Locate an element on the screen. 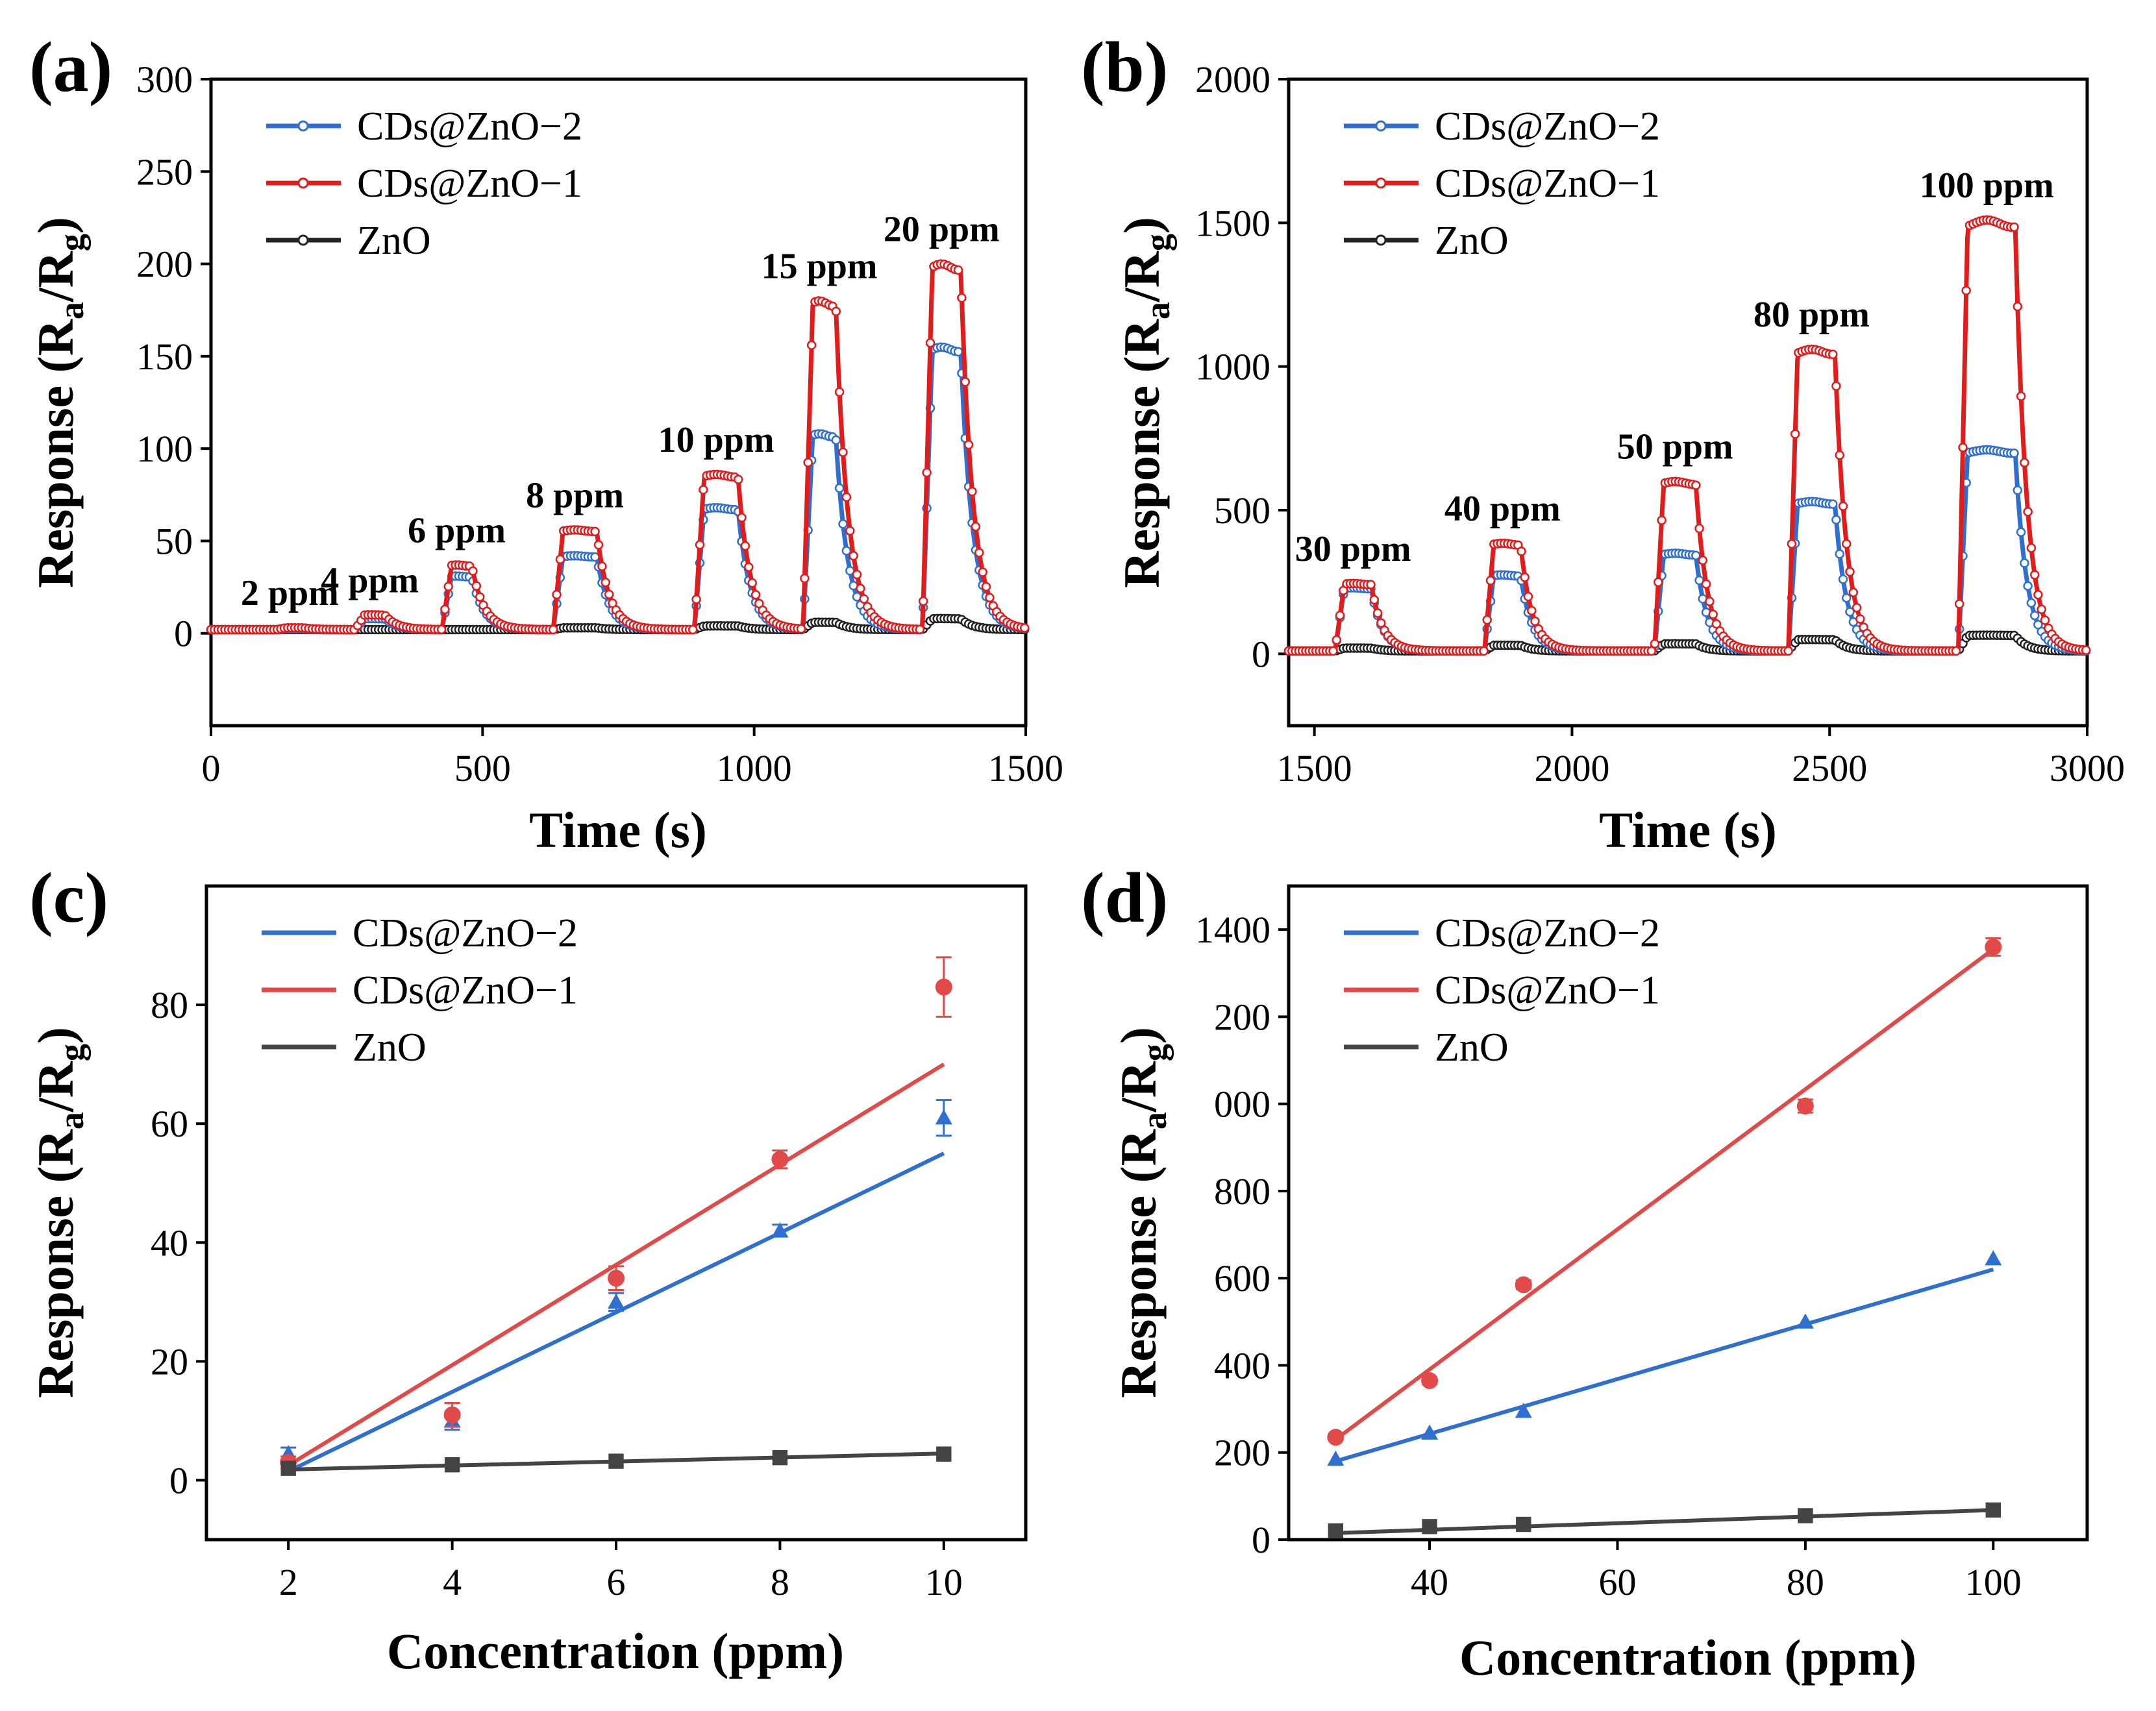 Image resolution: width=2156 pixels, height=1711 pixels. panel-label: (d) is located at coordinates (1124, 897).